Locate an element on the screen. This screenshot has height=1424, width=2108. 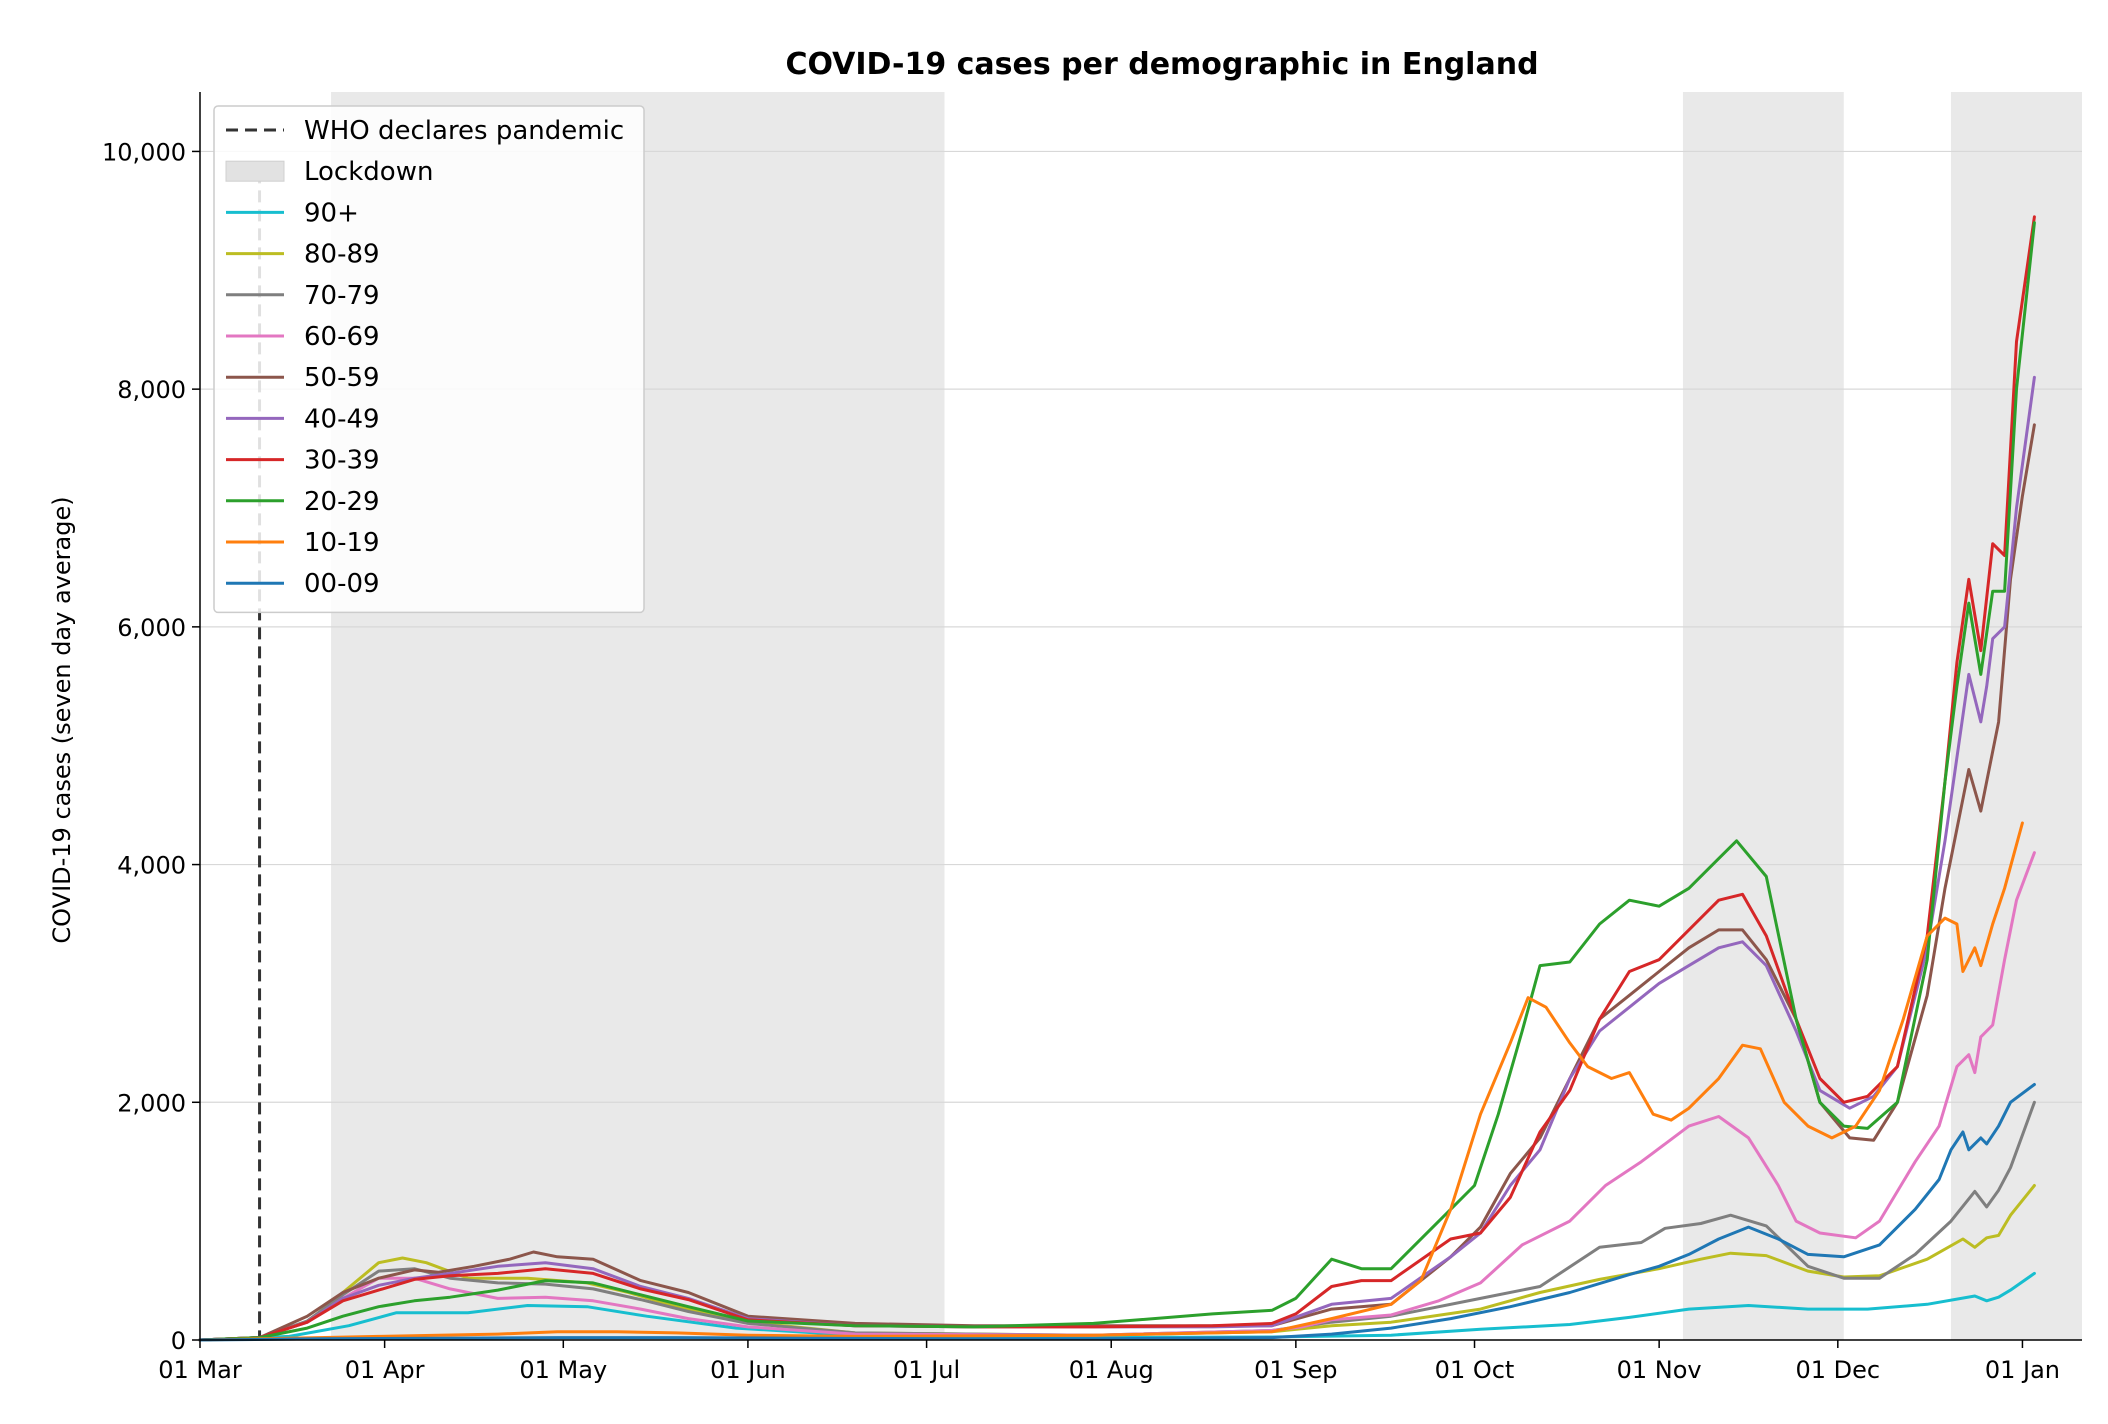
legend-label-10-19: 10-19 is located at coordinates (342, 543).